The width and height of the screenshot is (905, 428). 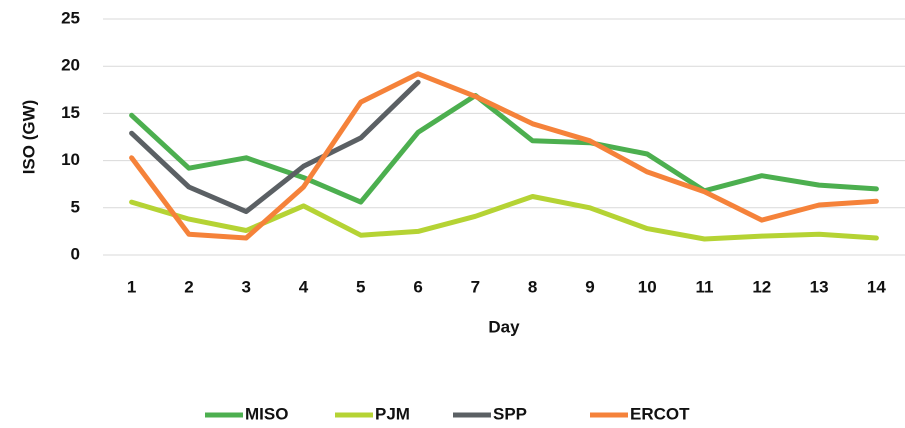 What do you see at coordinates (589, 286) in the screenshot?
I see `x-tick-label: 9` at bounding box center [589, 286].